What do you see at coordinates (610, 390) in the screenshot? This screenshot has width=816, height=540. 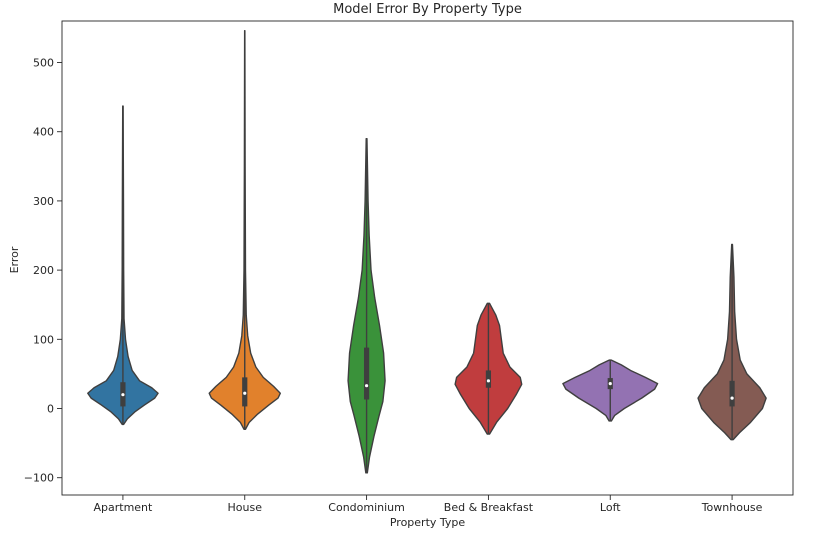 I see `violin-loft` at bounding box center [610, 390].